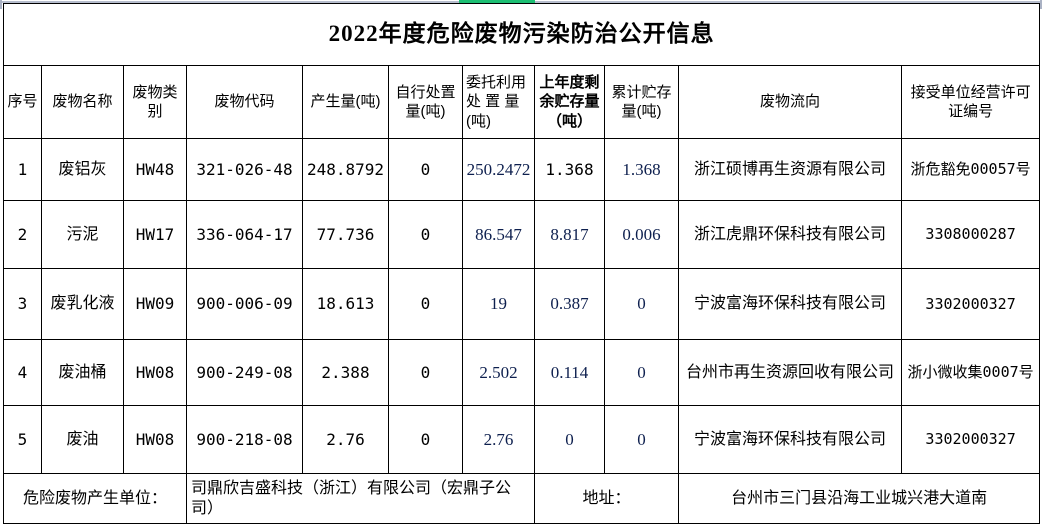  Describe the element at coordinates (82, 169) in the screenshot. I see `cell-waste-name: 废铝灰` at that location.